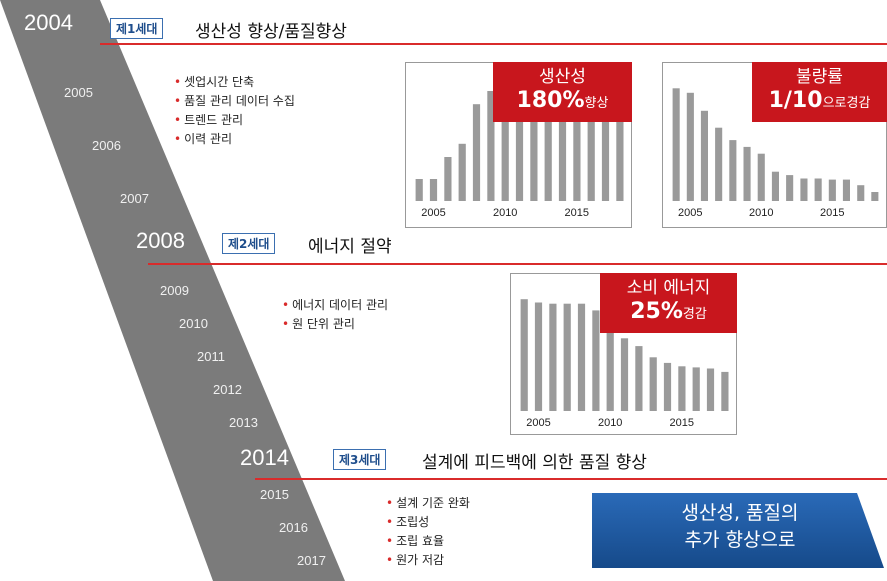 Image resolution: width=887 pixels, height=581 pixels. What do you see at coordinates (160, 240) in the screenshot?
I see `year-2008: 2008` at bounding box center [160, 240].